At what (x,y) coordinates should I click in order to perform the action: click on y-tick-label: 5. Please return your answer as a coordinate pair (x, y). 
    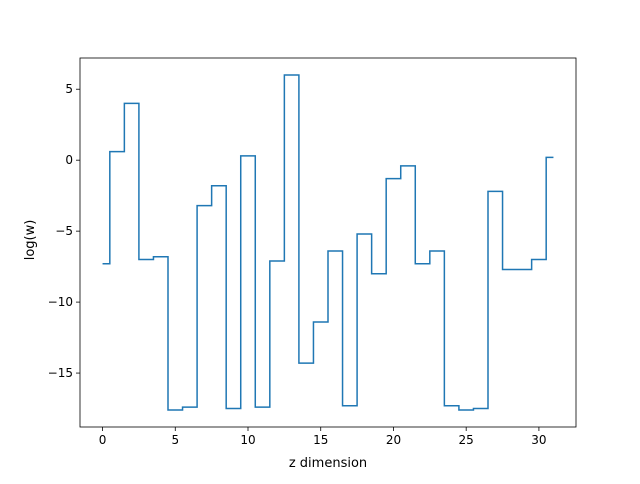
    Looking at the image, I should click on (69, 89).